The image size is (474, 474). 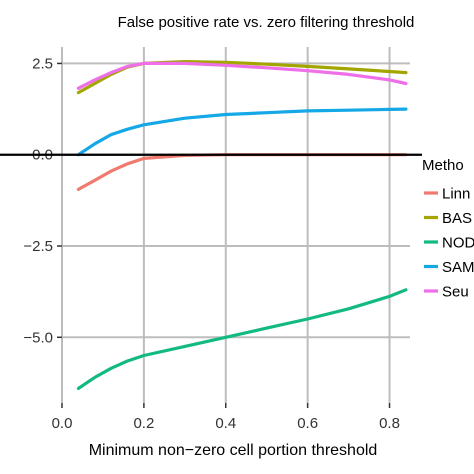 What do you see at coordinates (62, 423) in the screenshot?
I see `x-tick-label: 0.0` at bounding box center [62, 423].